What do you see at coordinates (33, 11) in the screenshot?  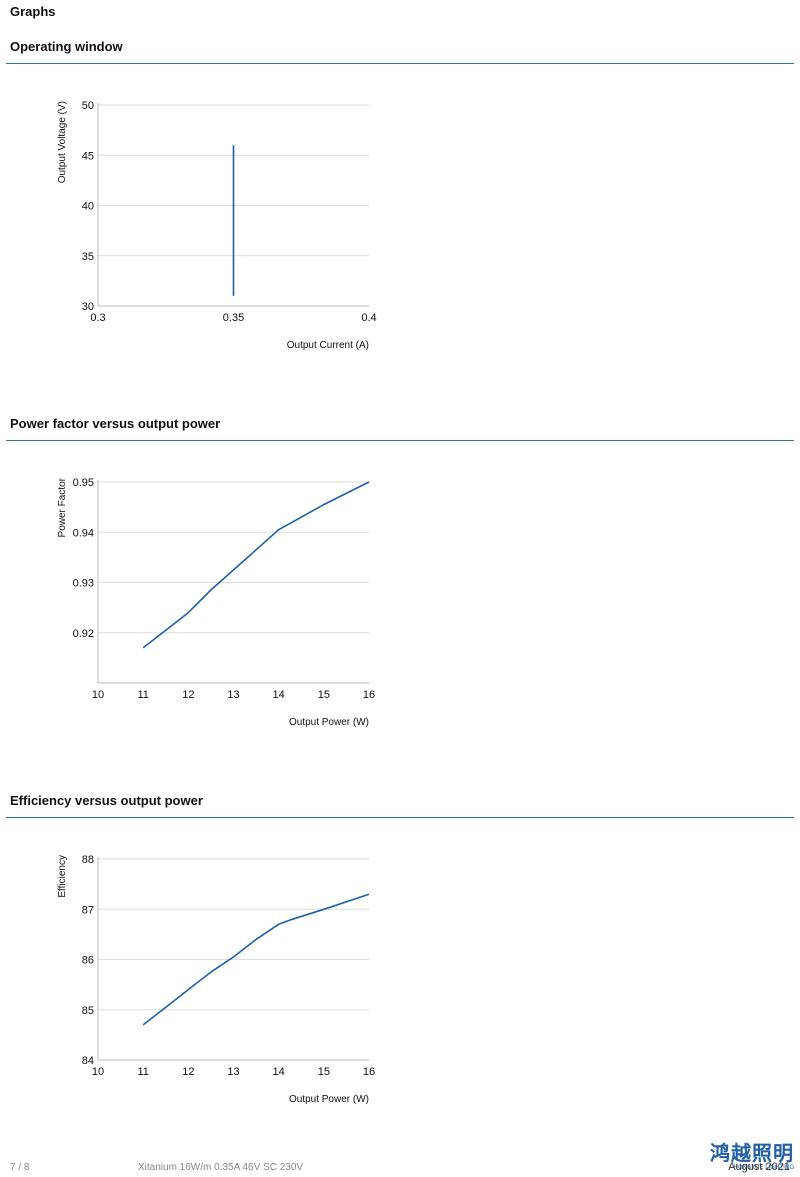 I see `page-title: Graphs` at bounding box center [33, 11].